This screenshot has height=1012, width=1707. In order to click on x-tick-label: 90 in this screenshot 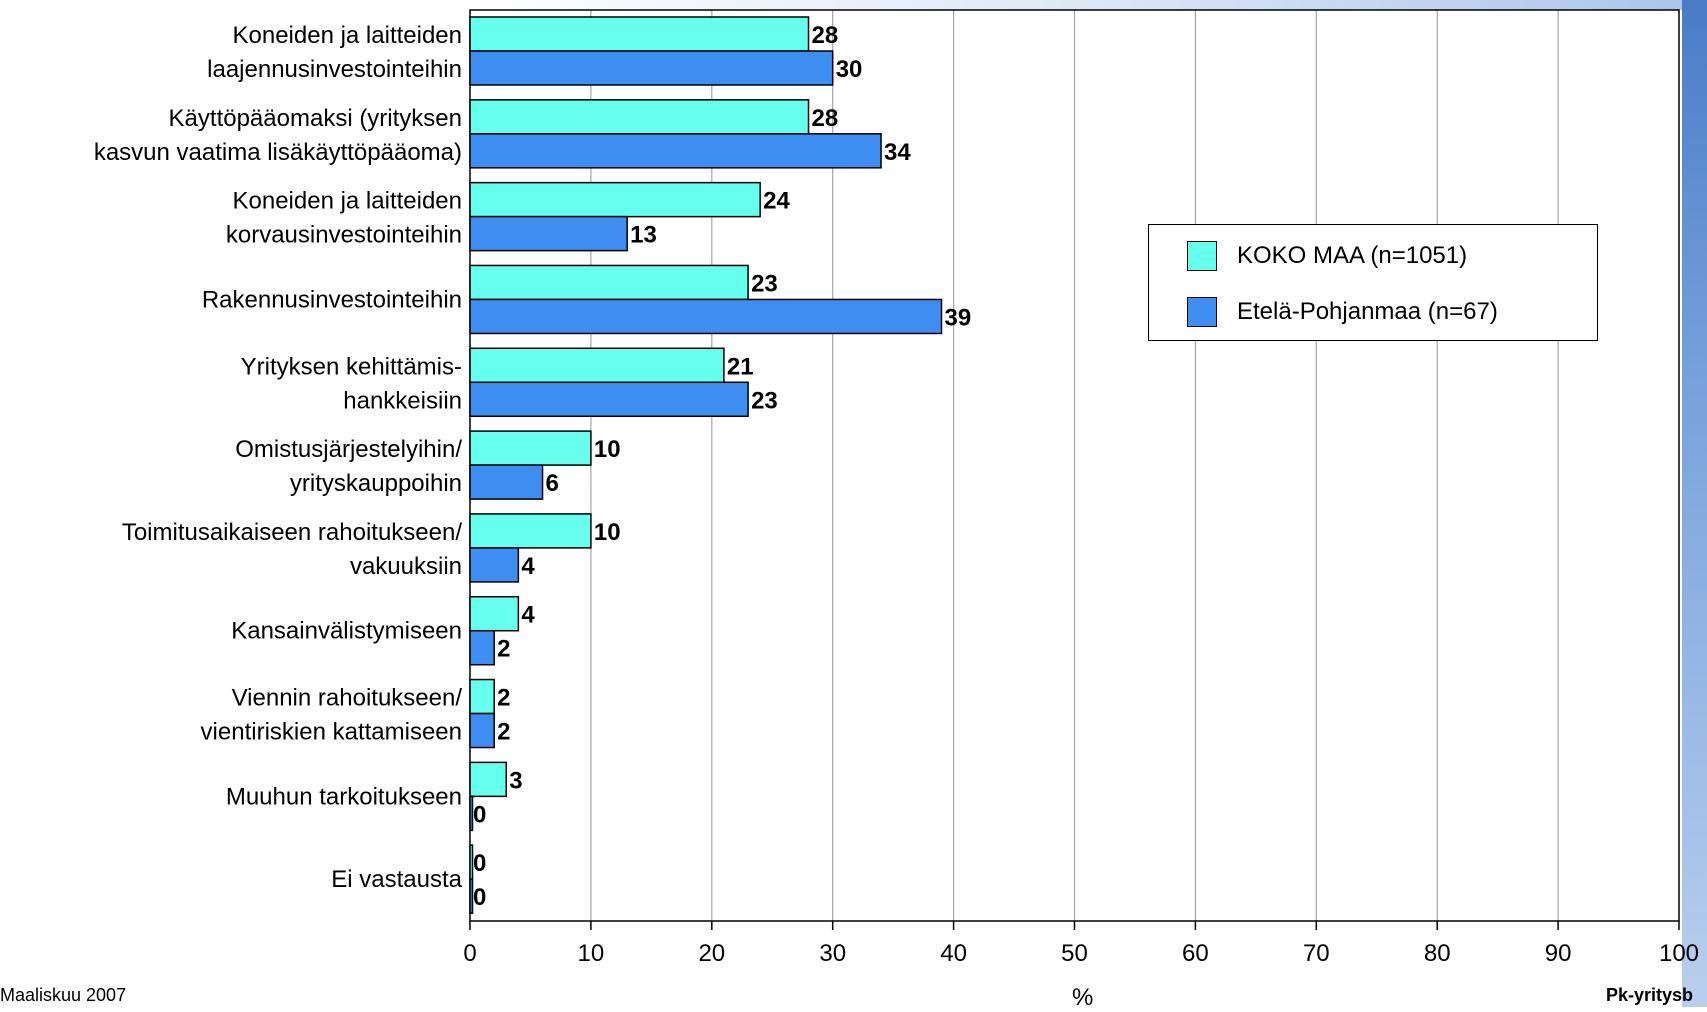, I will do `click(1558, 953)`.